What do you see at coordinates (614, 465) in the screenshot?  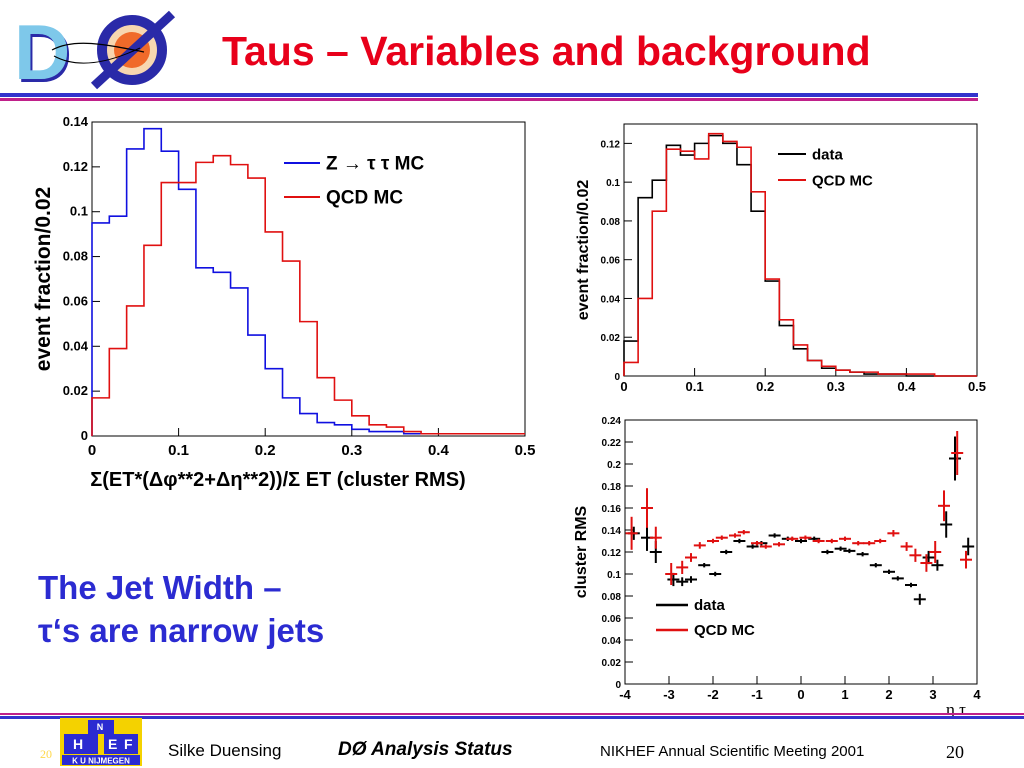 I see `y-tick-label: 0.2` at bounding box center [614, 465].